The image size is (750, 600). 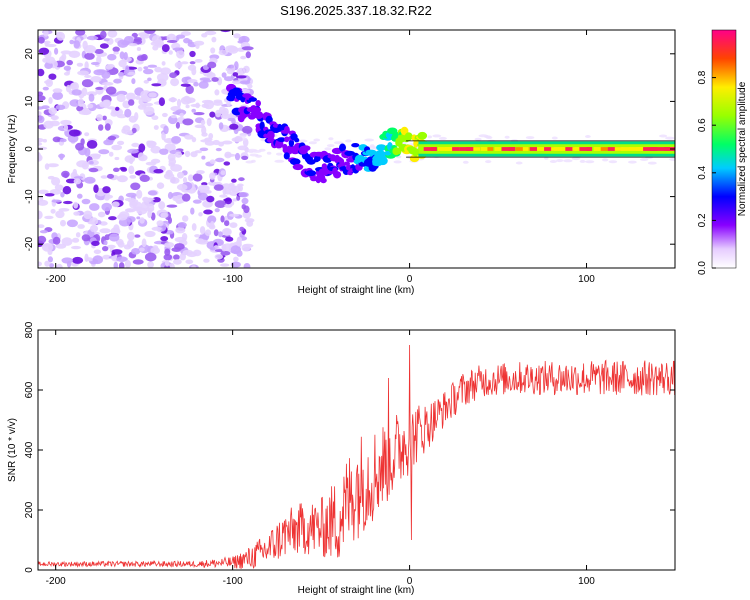 What do you see at coordinates (702, 220) in the screenshot?
I see `colorbar-tick-label: 0.2` at bounding box center [702, 220].